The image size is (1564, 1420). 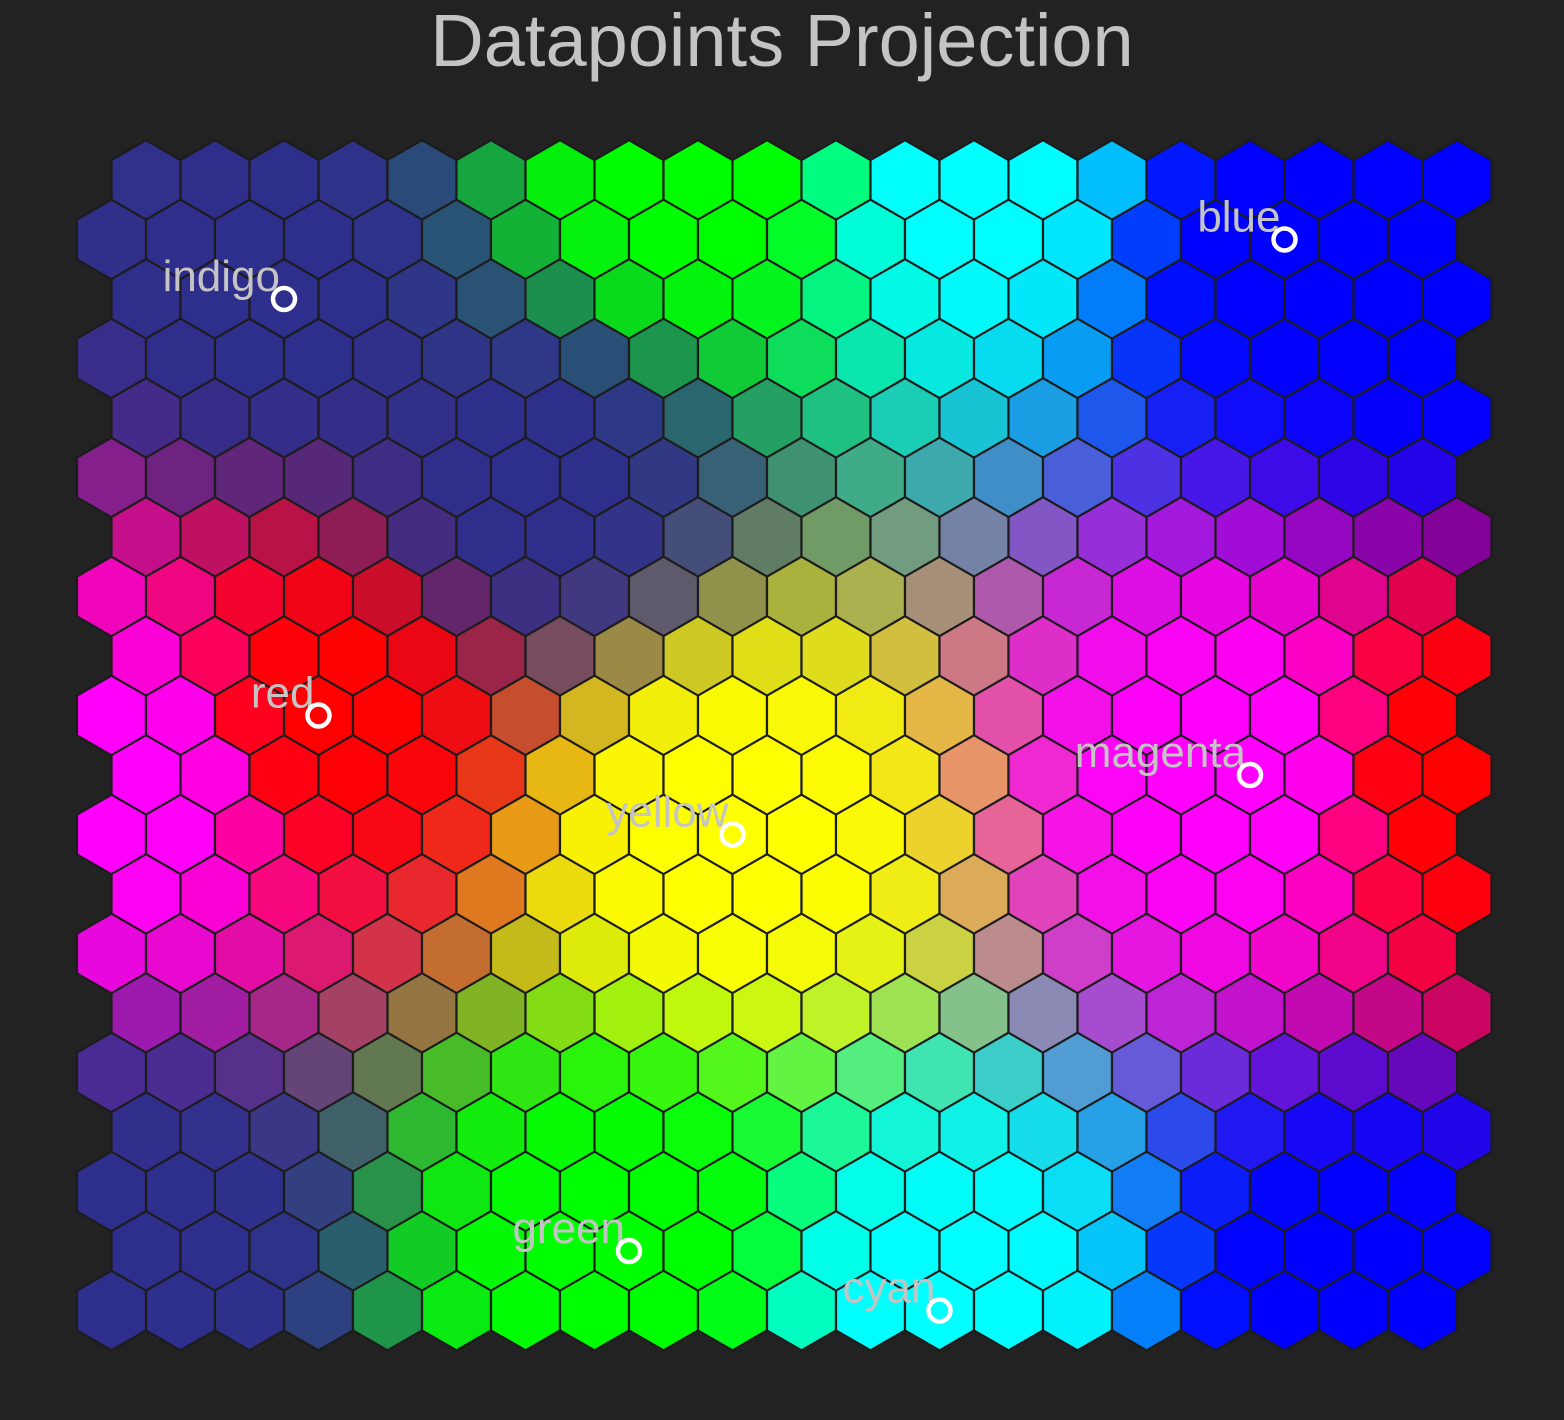 What do you see at coordinates (732, 834) in the screenshot?
I see `point-marker-yellow` at bounding box center [732, 834].